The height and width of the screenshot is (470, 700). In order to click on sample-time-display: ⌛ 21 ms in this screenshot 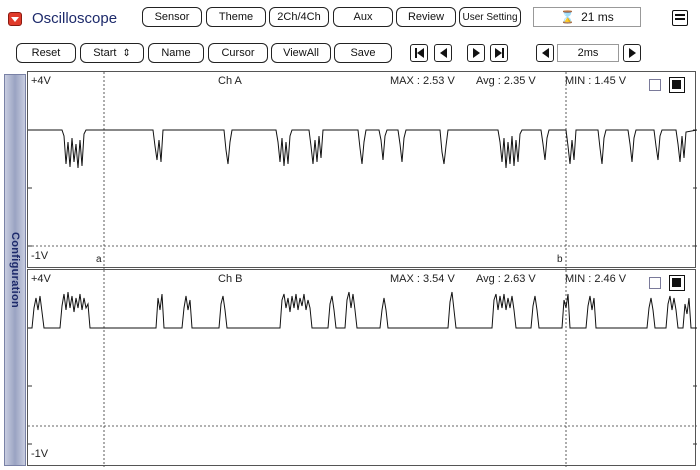, I will do `click(587, 17)`.